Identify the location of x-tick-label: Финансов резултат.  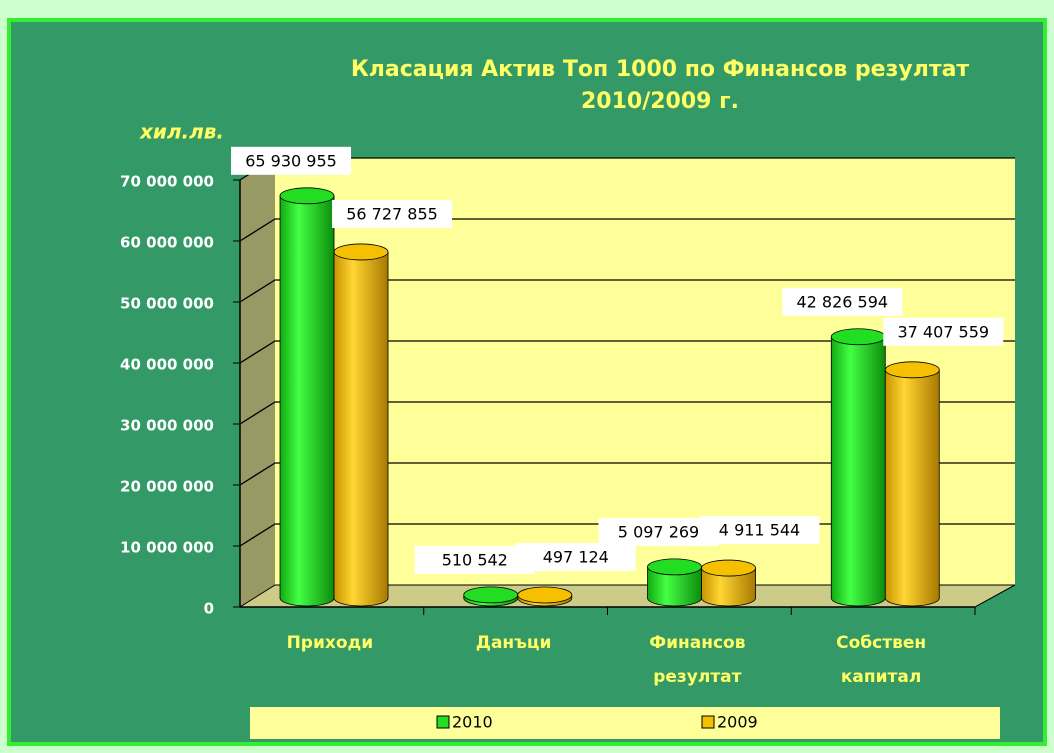
(697, 660).